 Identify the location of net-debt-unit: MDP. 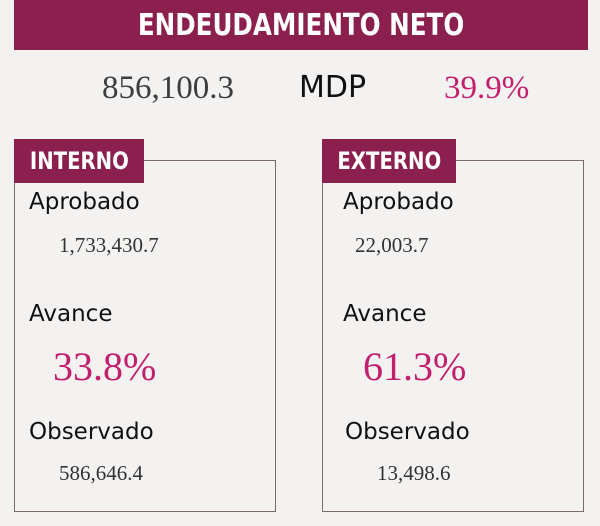
(333, 87).